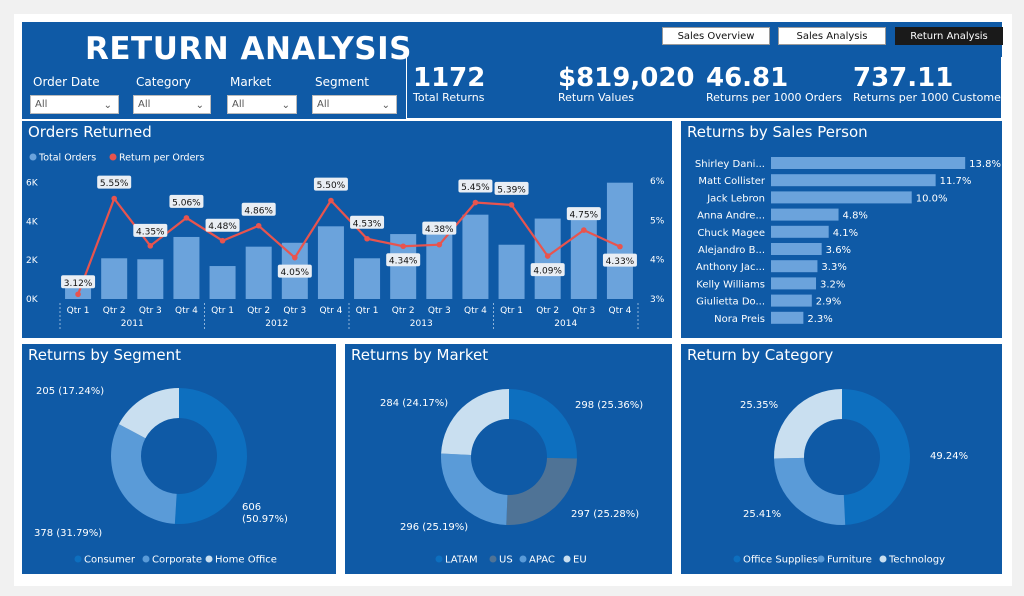 The height and width of the screenshot is (596, 1024). Describe the element at coordinates (331, 186) in the screenshot. I see `data-label: 5.50%` at that location.